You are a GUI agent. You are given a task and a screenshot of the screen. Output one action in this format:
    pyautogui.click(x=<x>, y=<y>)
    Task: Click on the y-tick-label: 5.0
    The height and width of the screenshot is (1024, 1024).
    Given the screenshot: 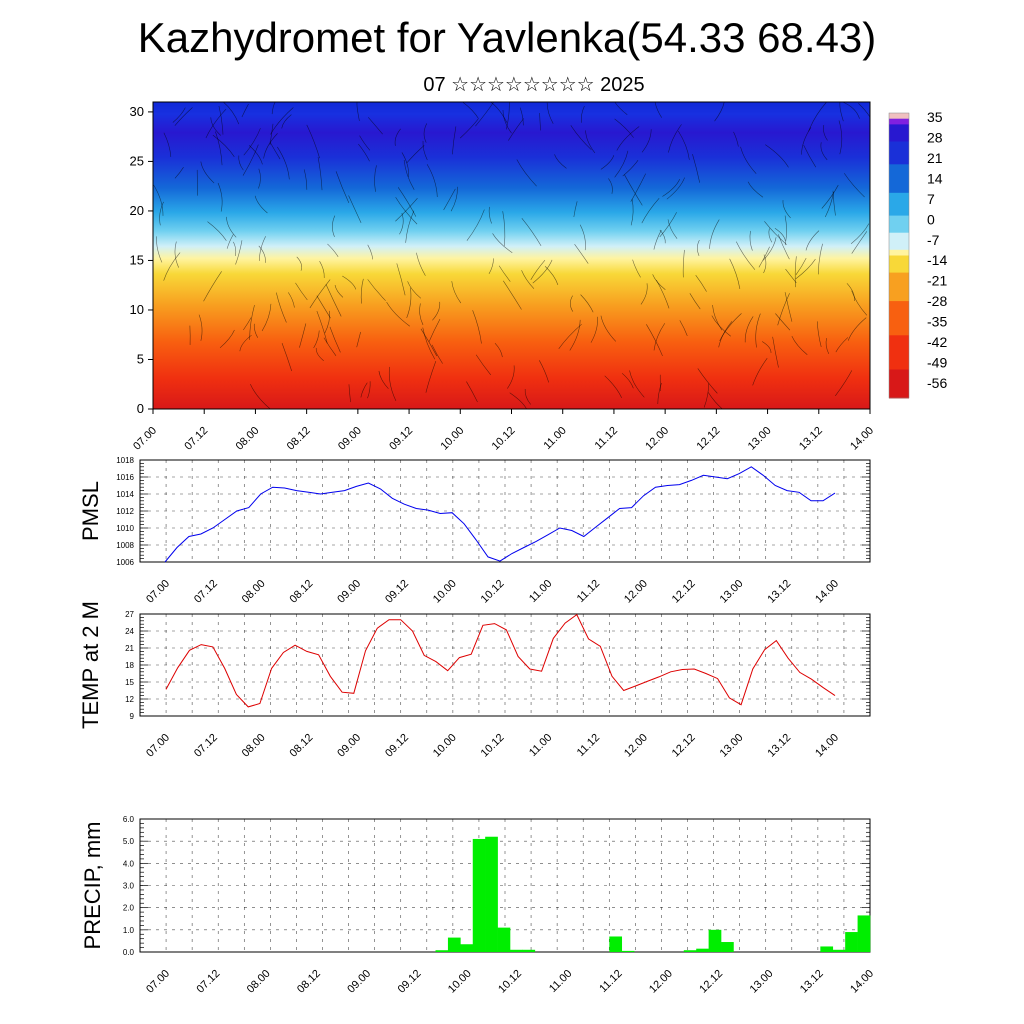 What is the action you would take?
    pyautogui.click(x=129, y=841)
    